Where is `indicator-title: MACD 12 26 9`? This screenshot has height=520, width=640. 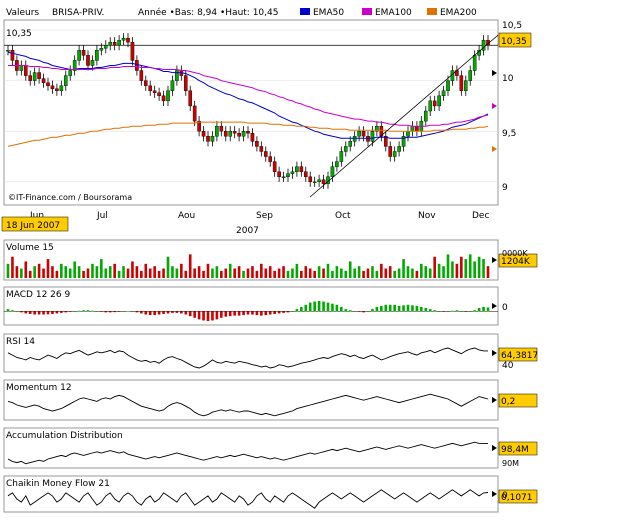 indicator-title: MACD 12 26 9 is located at coordinates (38, 295).